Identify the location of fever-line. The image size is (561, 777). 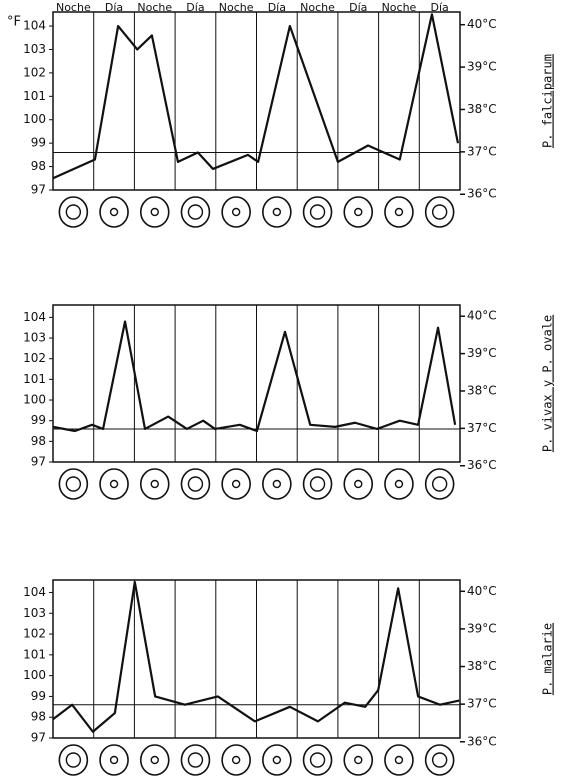
(256, 656).